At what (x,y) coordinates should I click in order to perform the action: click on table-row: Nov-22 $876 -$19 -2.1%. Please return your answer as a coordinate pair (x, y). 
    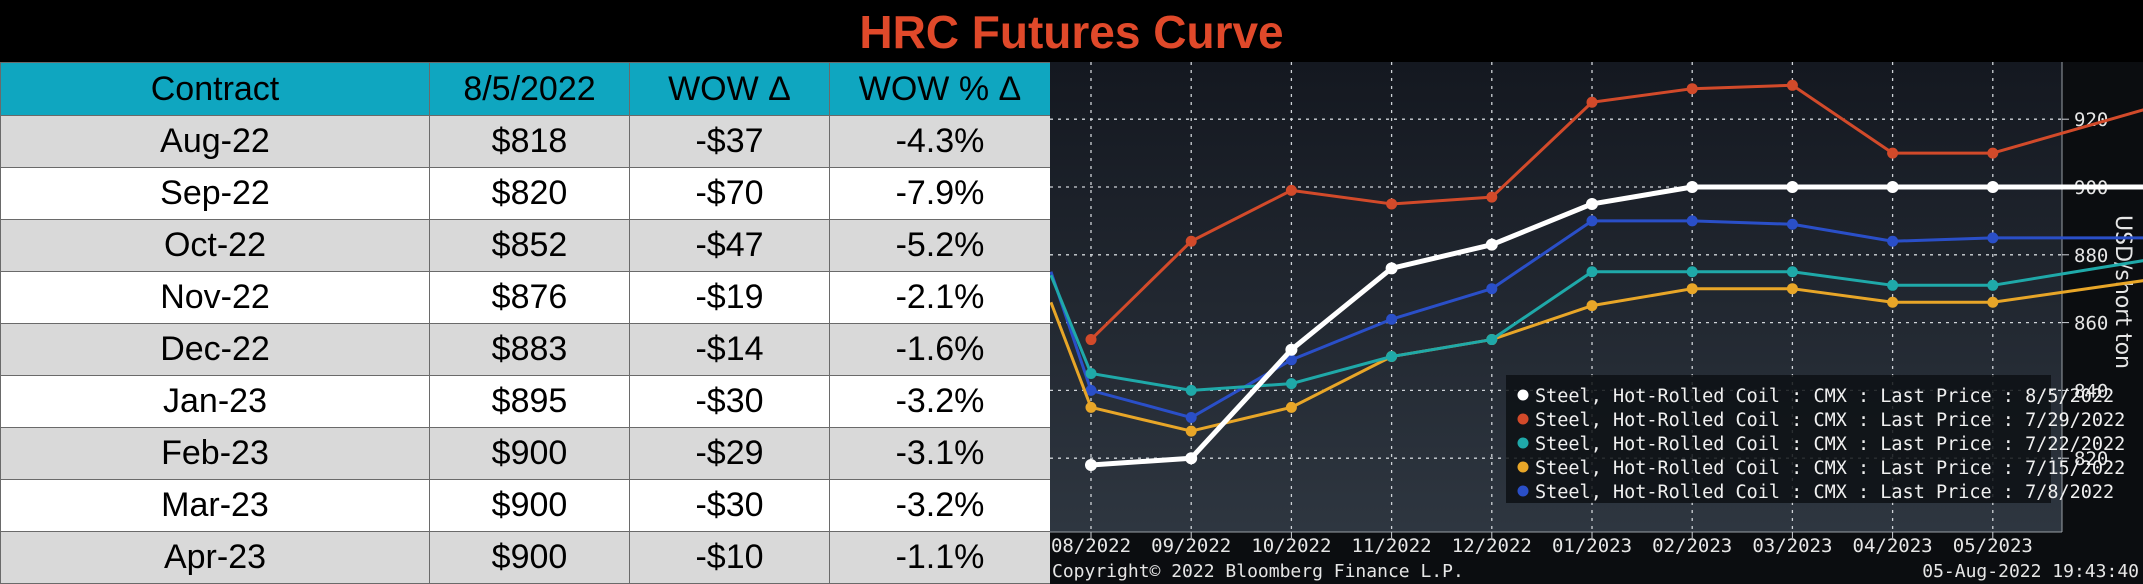
    Looking at the image, I should click on (525, 297).